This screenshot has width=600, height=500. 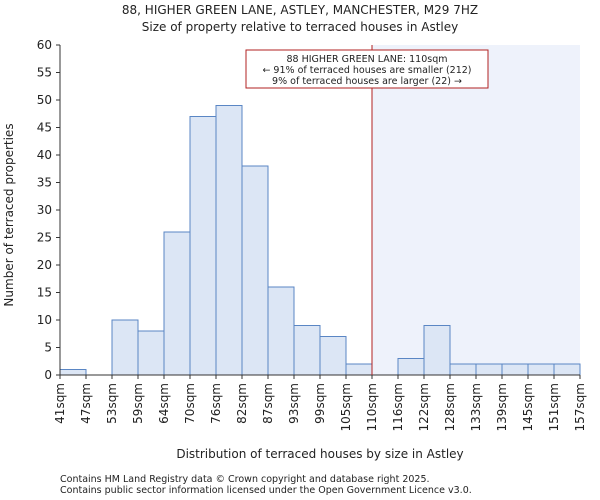 What do you see at coordinates (346, 407) in the screenshot?
I see `x-tick-label: 105sqm` at bounding box center [346, 407].